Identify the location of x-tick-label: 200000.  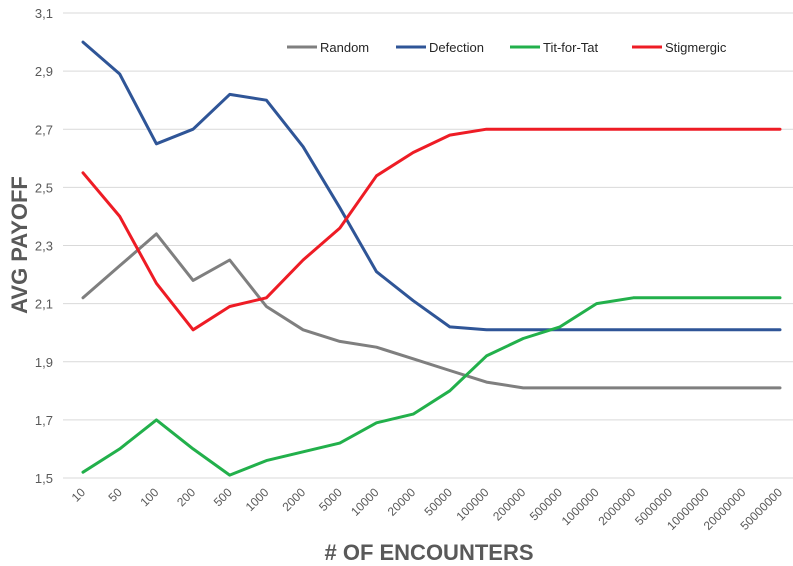
(509, 504).